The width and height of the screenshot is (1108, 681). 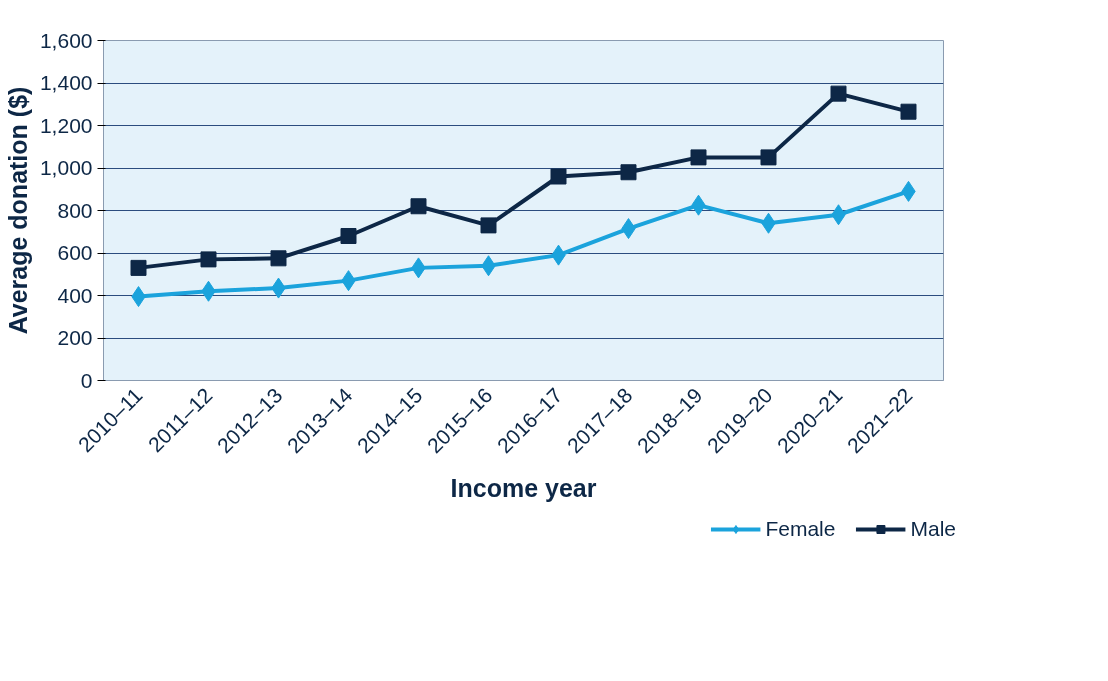 I want to click on y-tick-label: 1,600, so click(x=66, y=40).